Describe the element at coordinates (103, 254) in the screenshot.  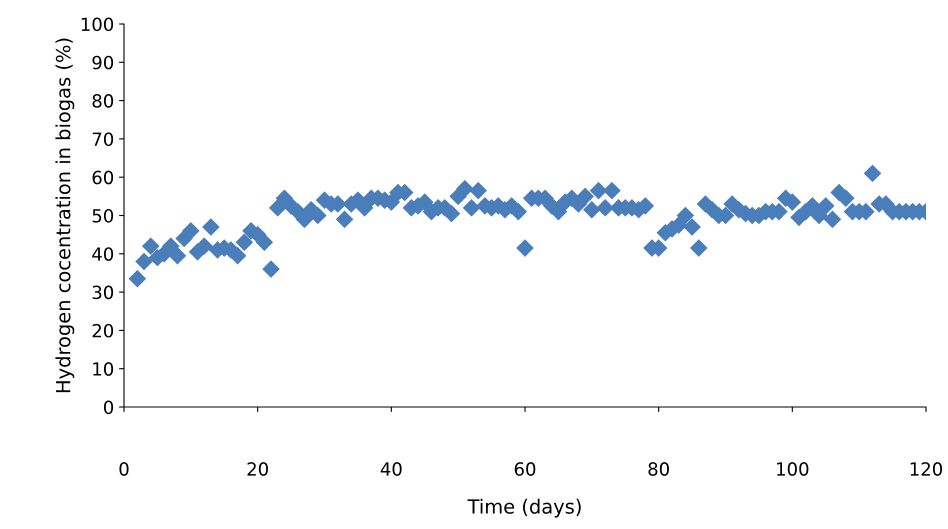
I see `y-tick-label: 40` at that location.